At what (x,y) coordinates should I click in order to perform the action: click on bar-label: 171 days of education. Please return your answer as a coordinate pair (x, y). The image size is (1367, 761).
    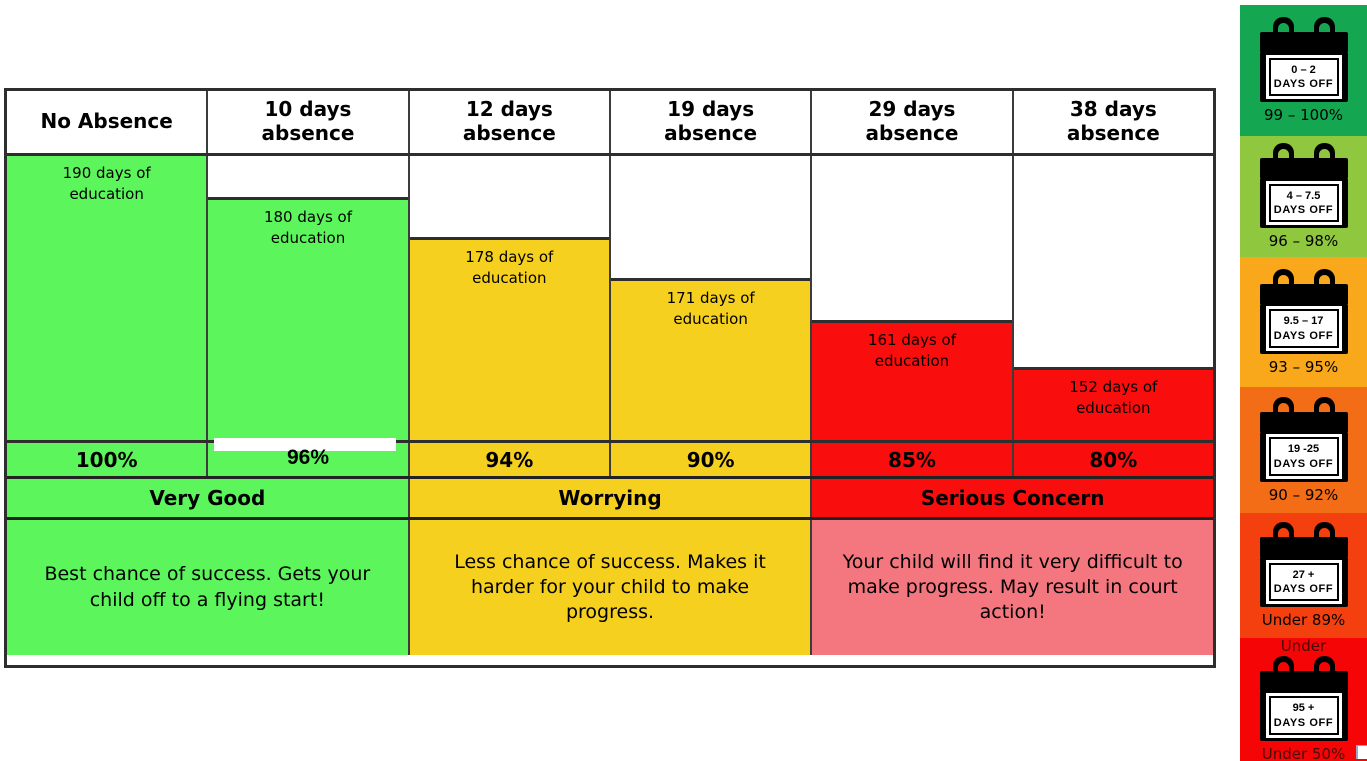
    Looking at the image, I should click on (710, 308).